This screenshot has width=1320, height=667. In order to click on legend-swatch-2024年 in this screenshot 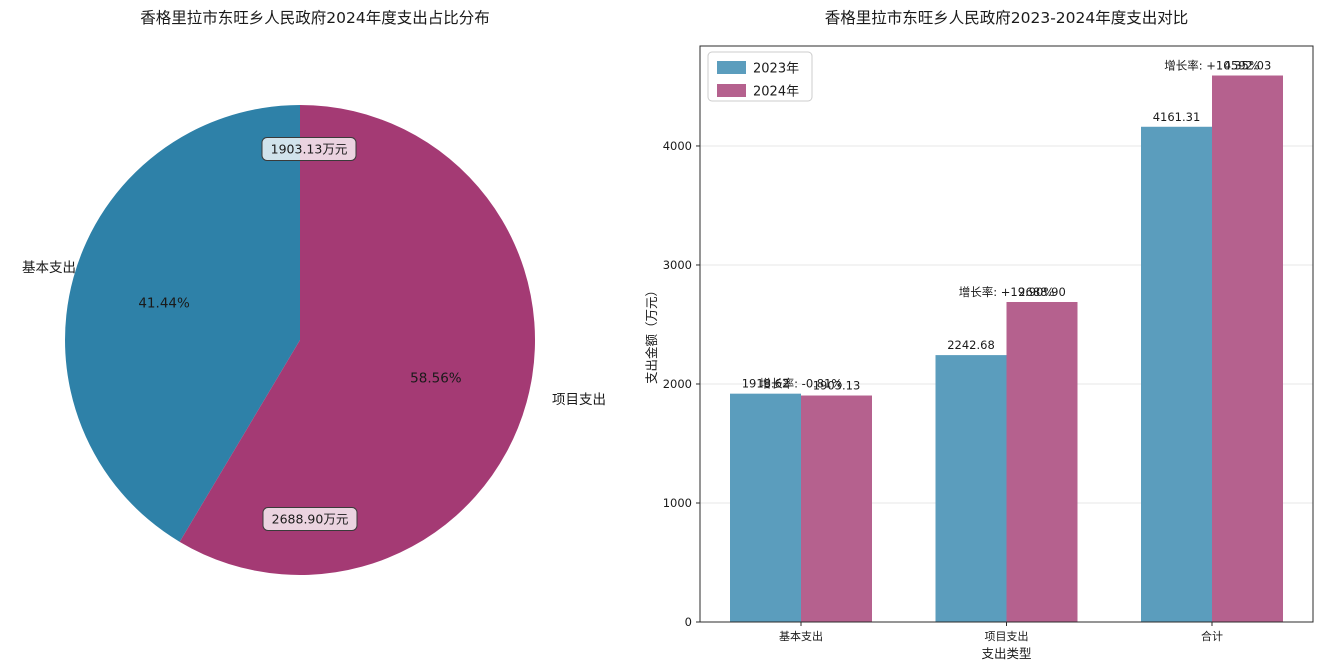, I will do `click(731, 90)`.